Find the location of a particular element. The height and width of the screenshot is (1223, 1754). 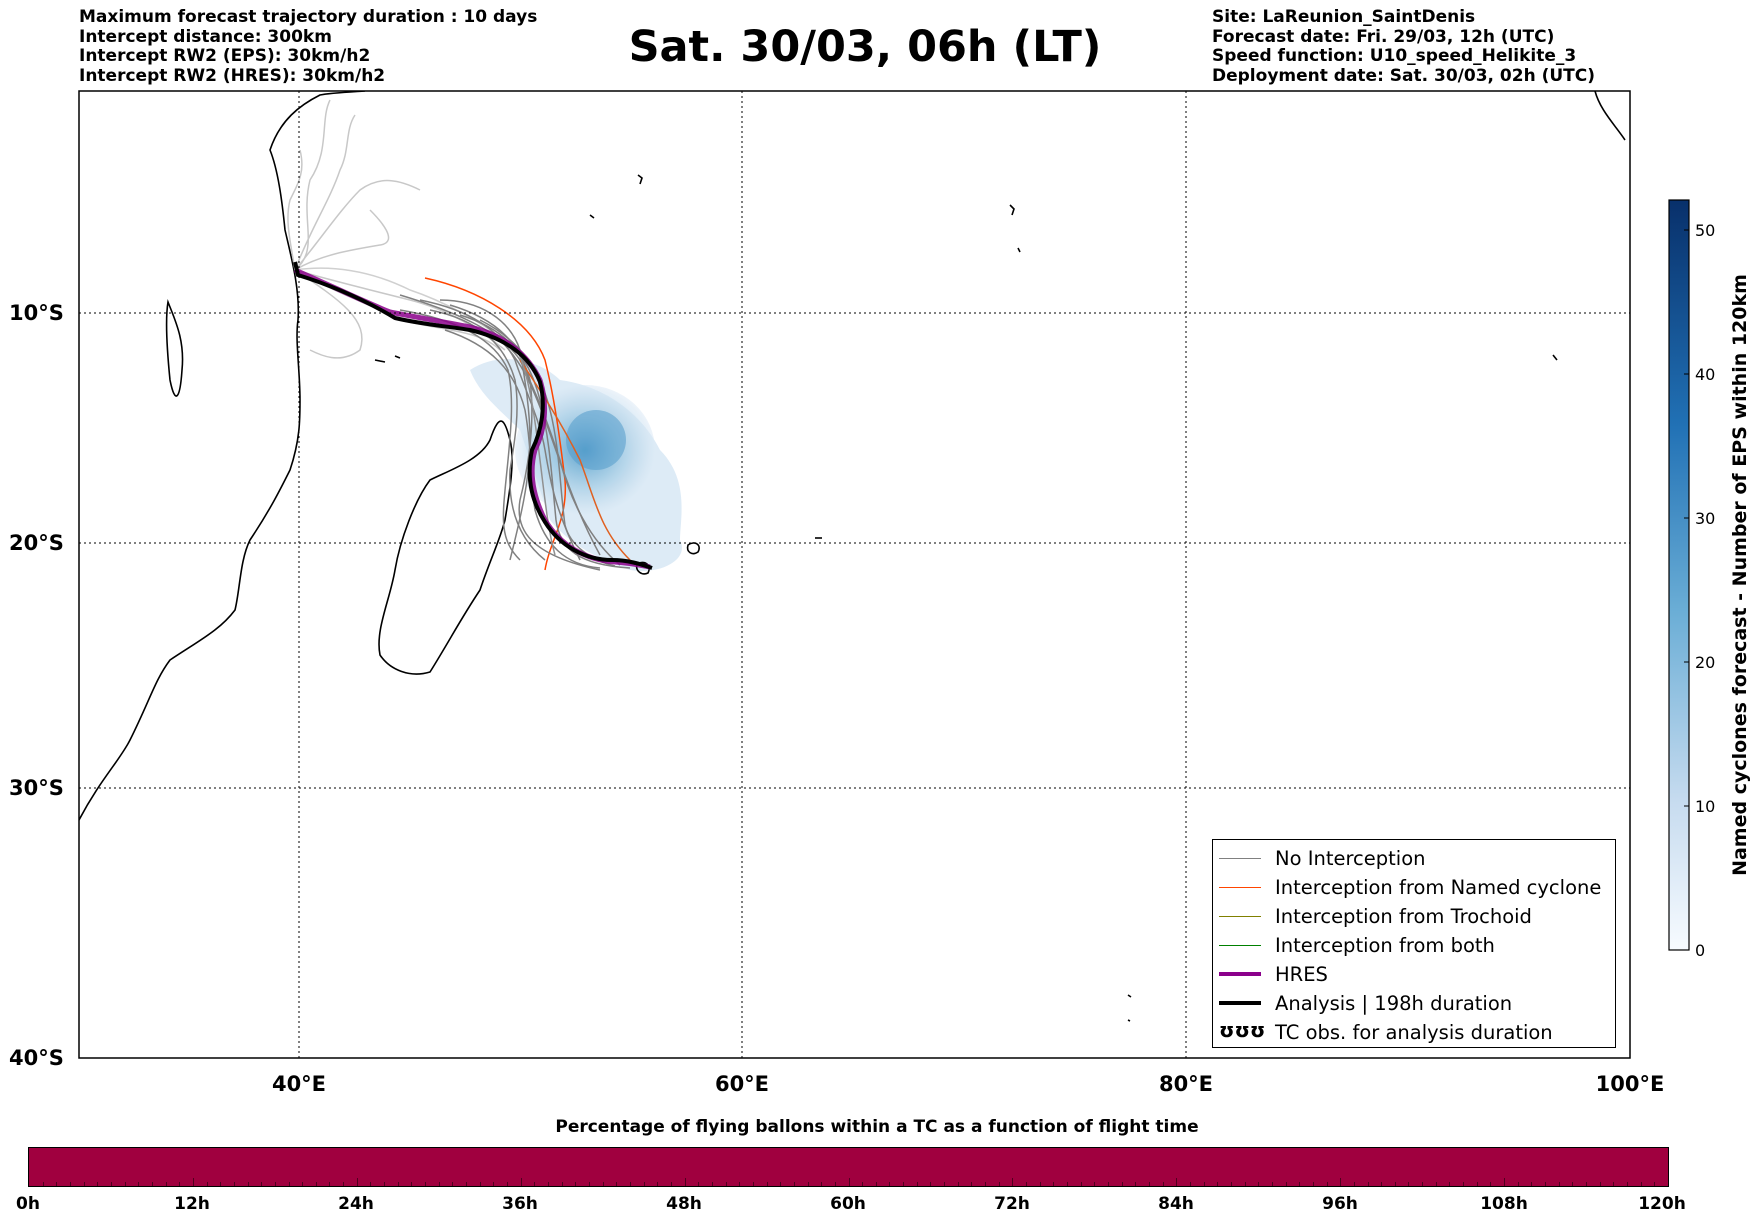

flight-time-tick: 72h is located at coordinates (1012, 1204).